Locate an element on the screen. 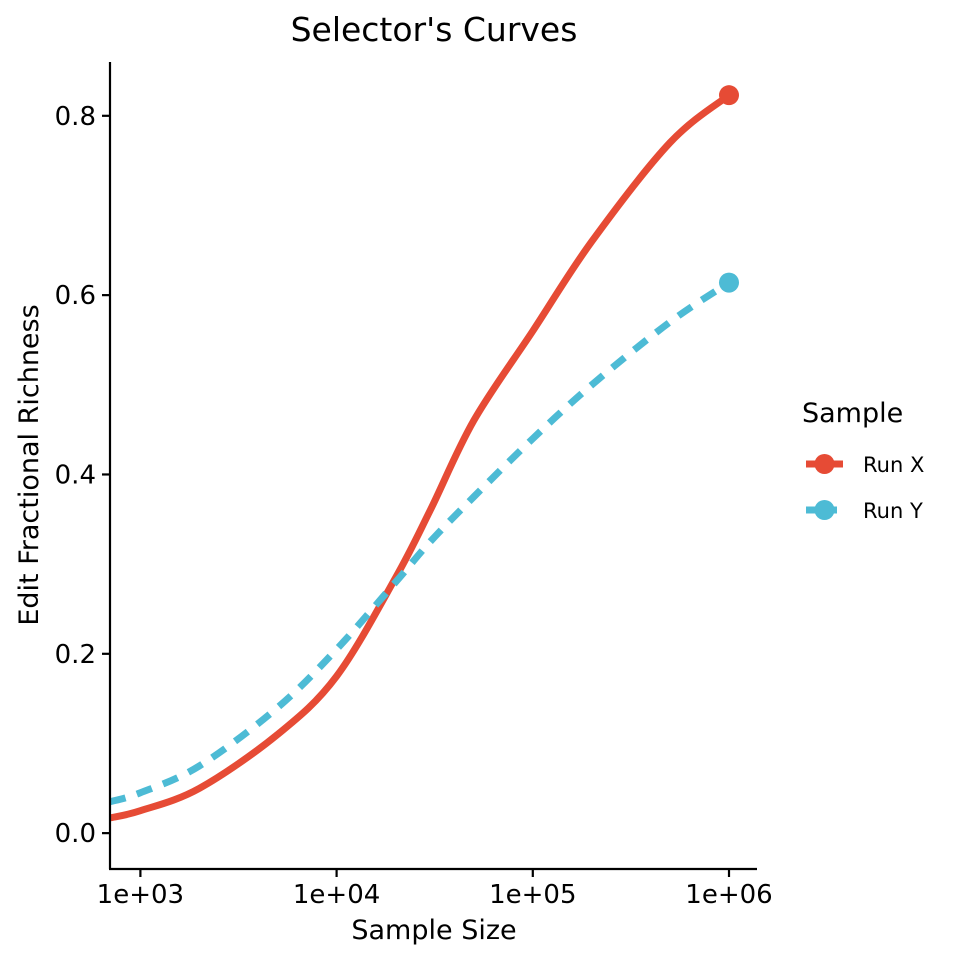 The height and width of the screenshot is (960, 960). legend-items: Run X Run Y is located at coordinates (865, 488).